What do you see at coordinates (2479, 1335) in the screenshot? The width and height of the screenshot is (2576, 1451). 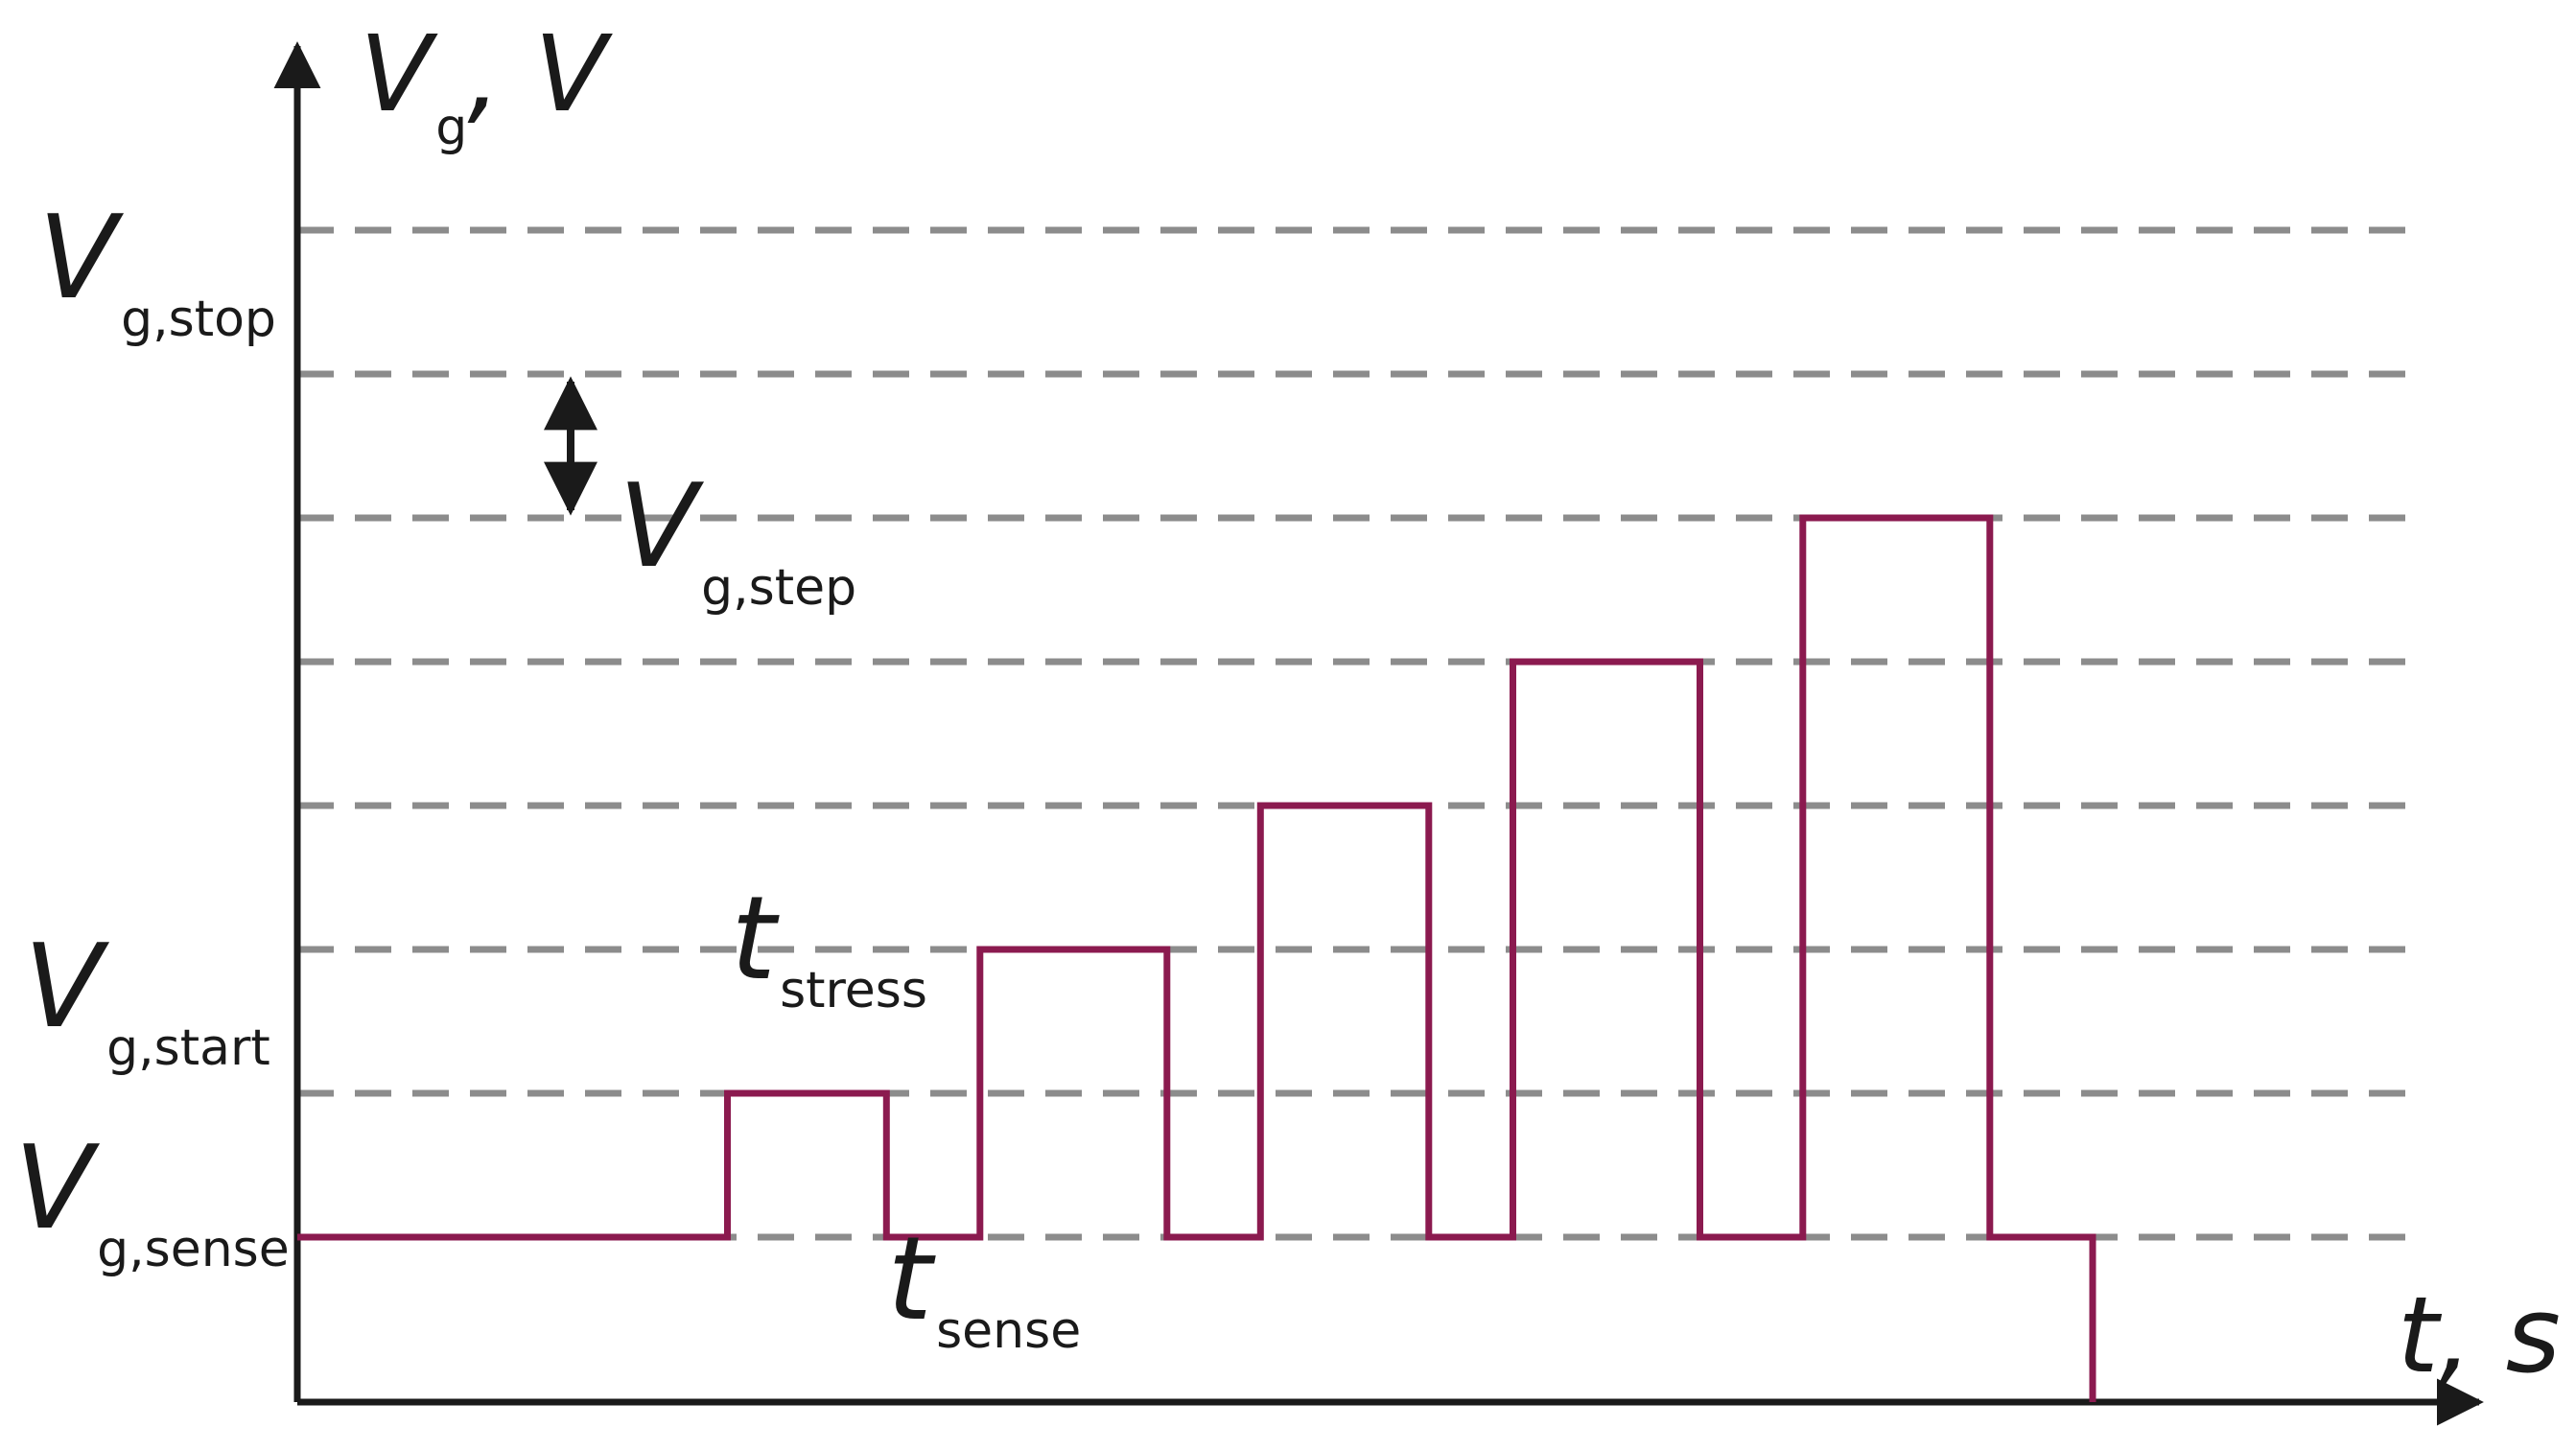 I see `x-axis-label: t, s` at bounding box center [2479, 1335].